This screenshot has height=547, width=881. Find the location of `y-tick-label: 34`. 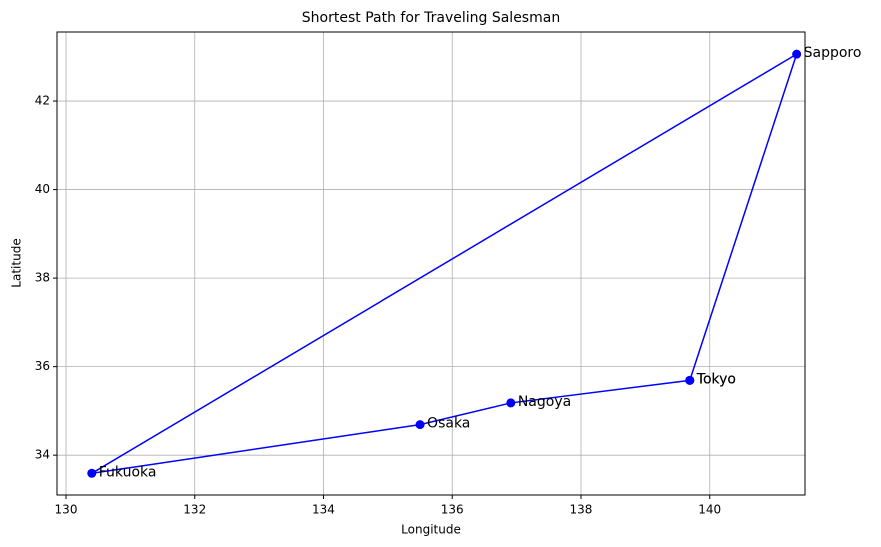

y-tick-label: 34 is located at coordinates (42, 455).